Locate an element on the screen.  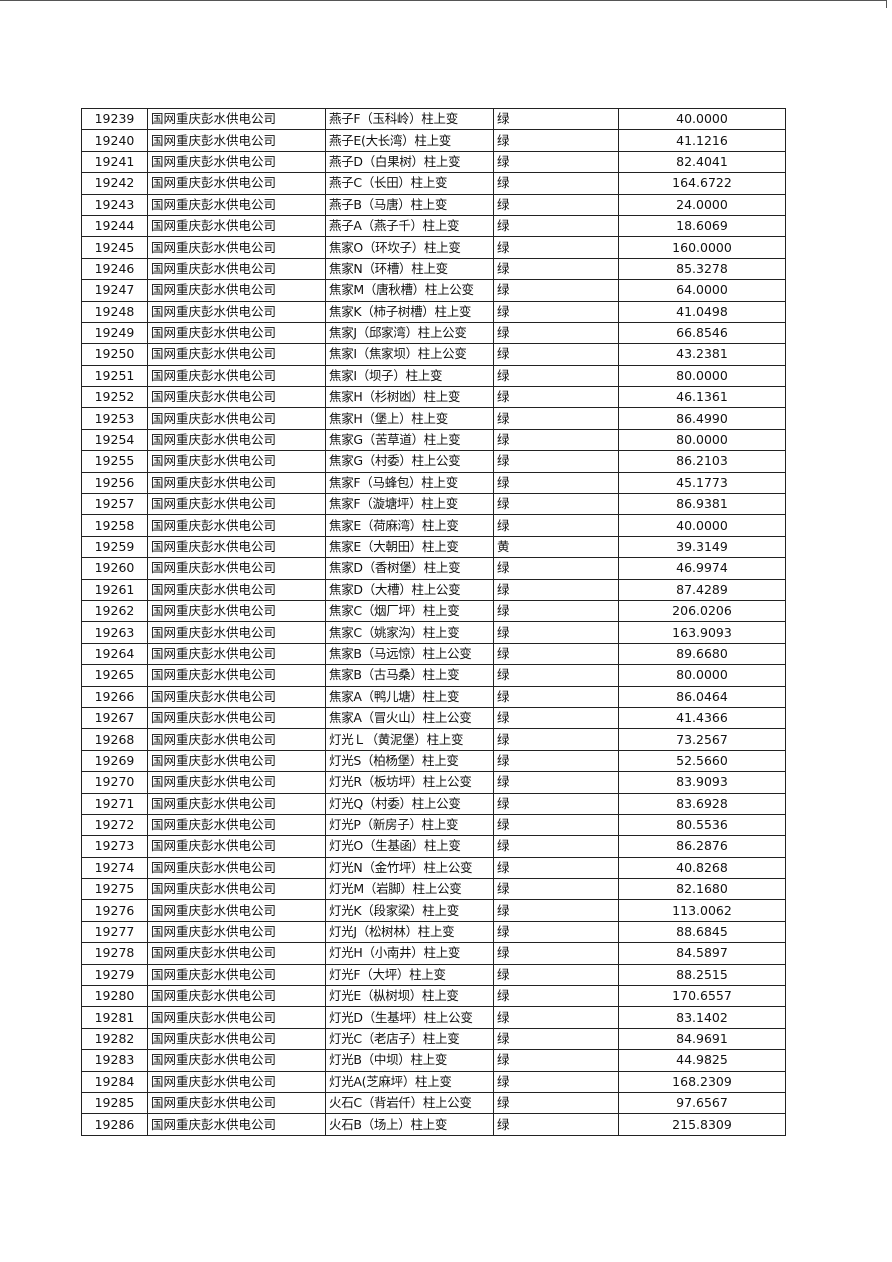
row-id-cell: 19260 is located at coordinates (114, 568).